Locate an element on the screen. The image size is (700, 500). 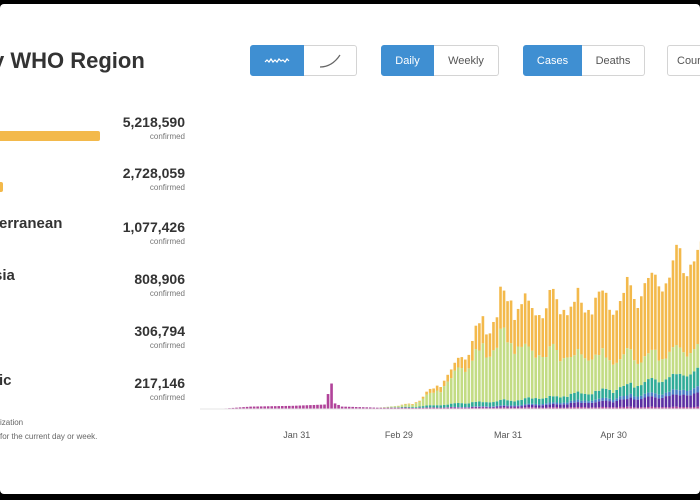
daily-button: Daily is located at coordinates (407, 60).